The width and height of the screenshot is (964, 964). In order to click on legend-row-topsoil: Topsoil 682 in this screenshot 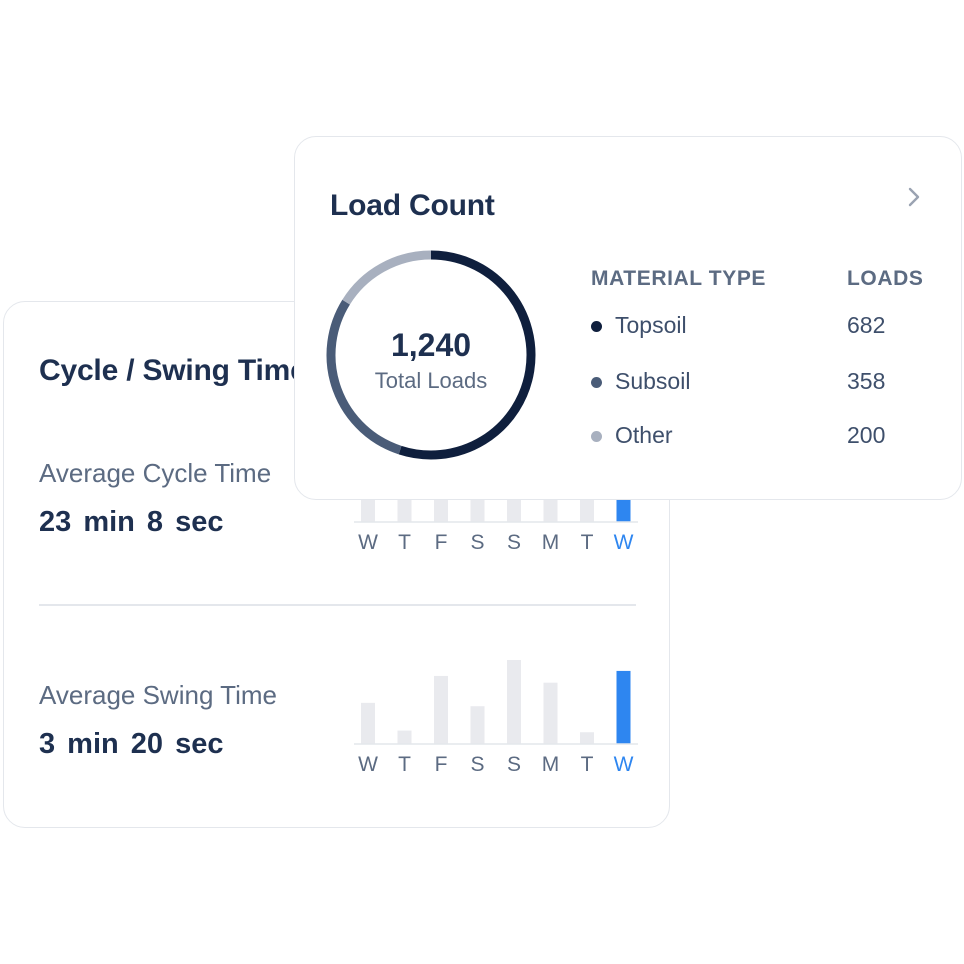, I will do `click(756, 327)`.